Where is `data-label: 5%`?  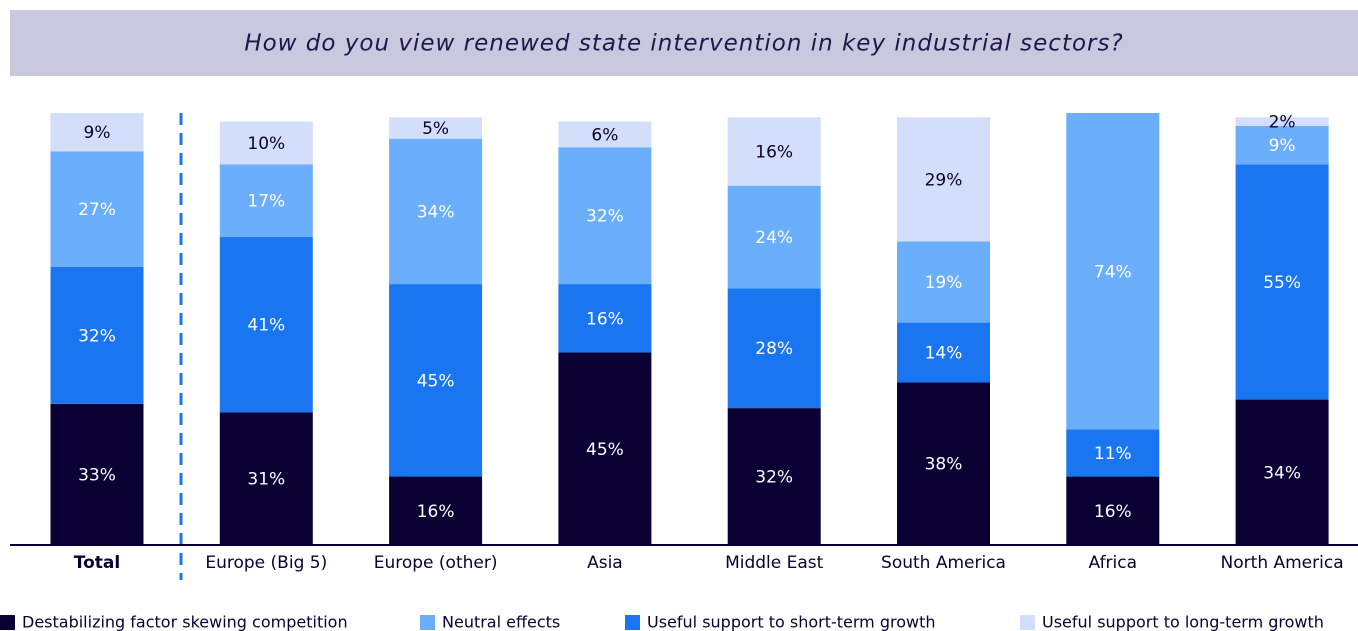
data-label: 5% is located at coordinates (435, 129).